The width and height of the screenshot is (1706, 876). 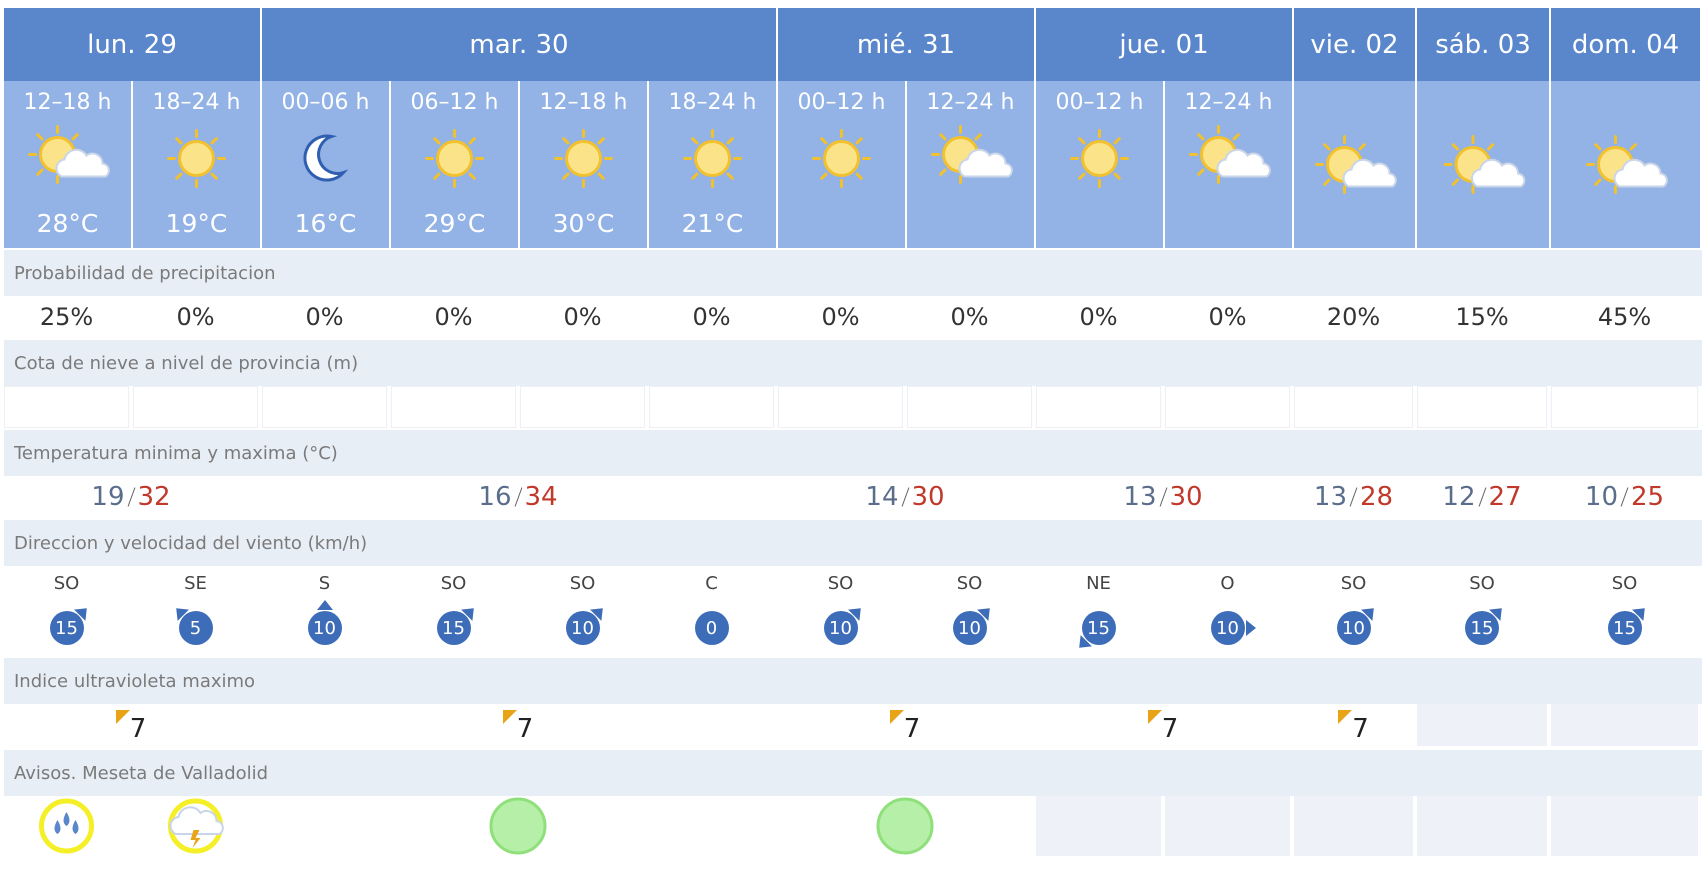 What do you see at coordinates (1163, 497) in the screenshot?
I see `temp-cell: 13 30` at bounding box center [1163, 497].